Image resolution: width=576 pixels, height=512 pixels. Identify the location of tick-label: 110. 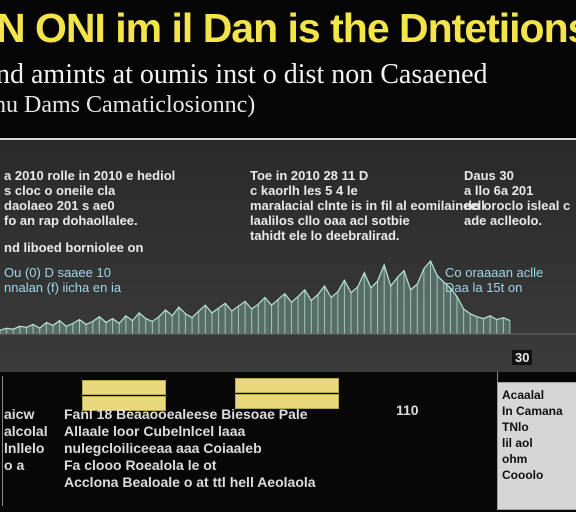
(407, 410).